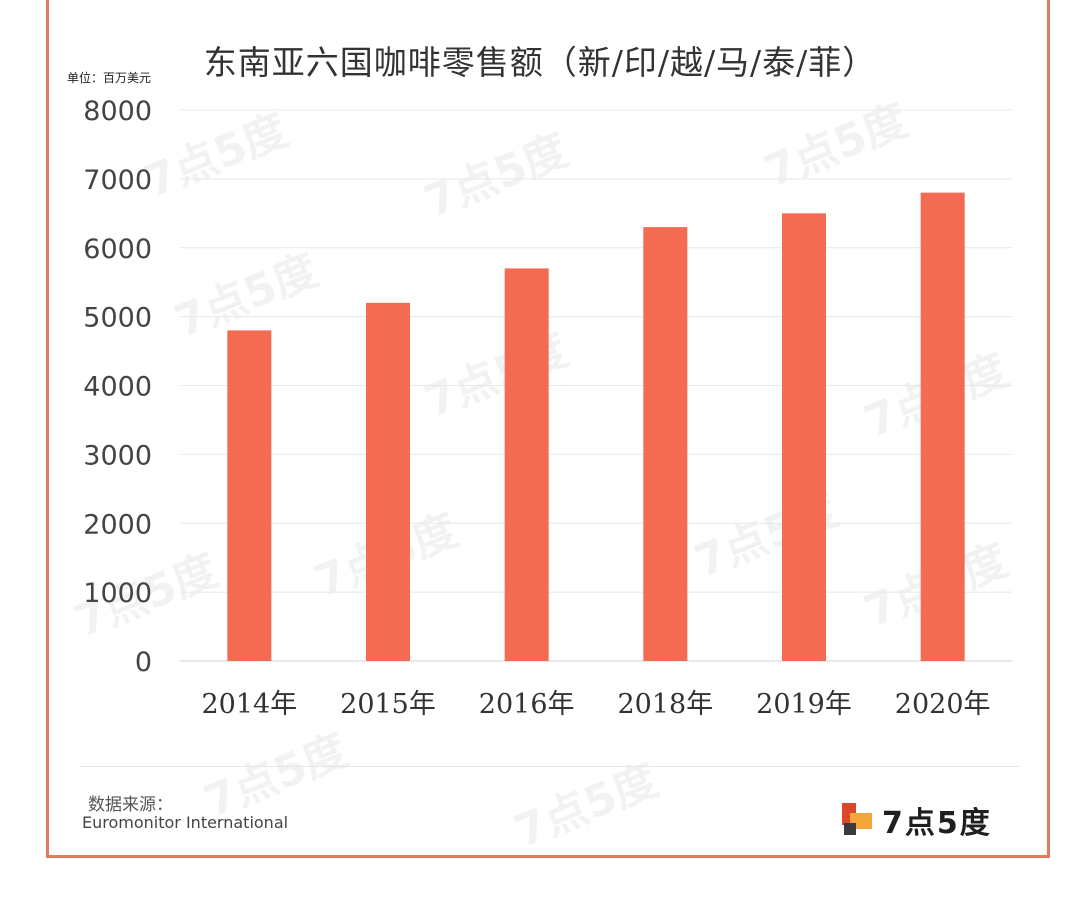 Image resolution: width=1080 pixels, height=903 pixels. What do you see at coordinates (130, 805) in the screenshot?
I see `source-label: 数据来源：` at bounding box center [130, 805].